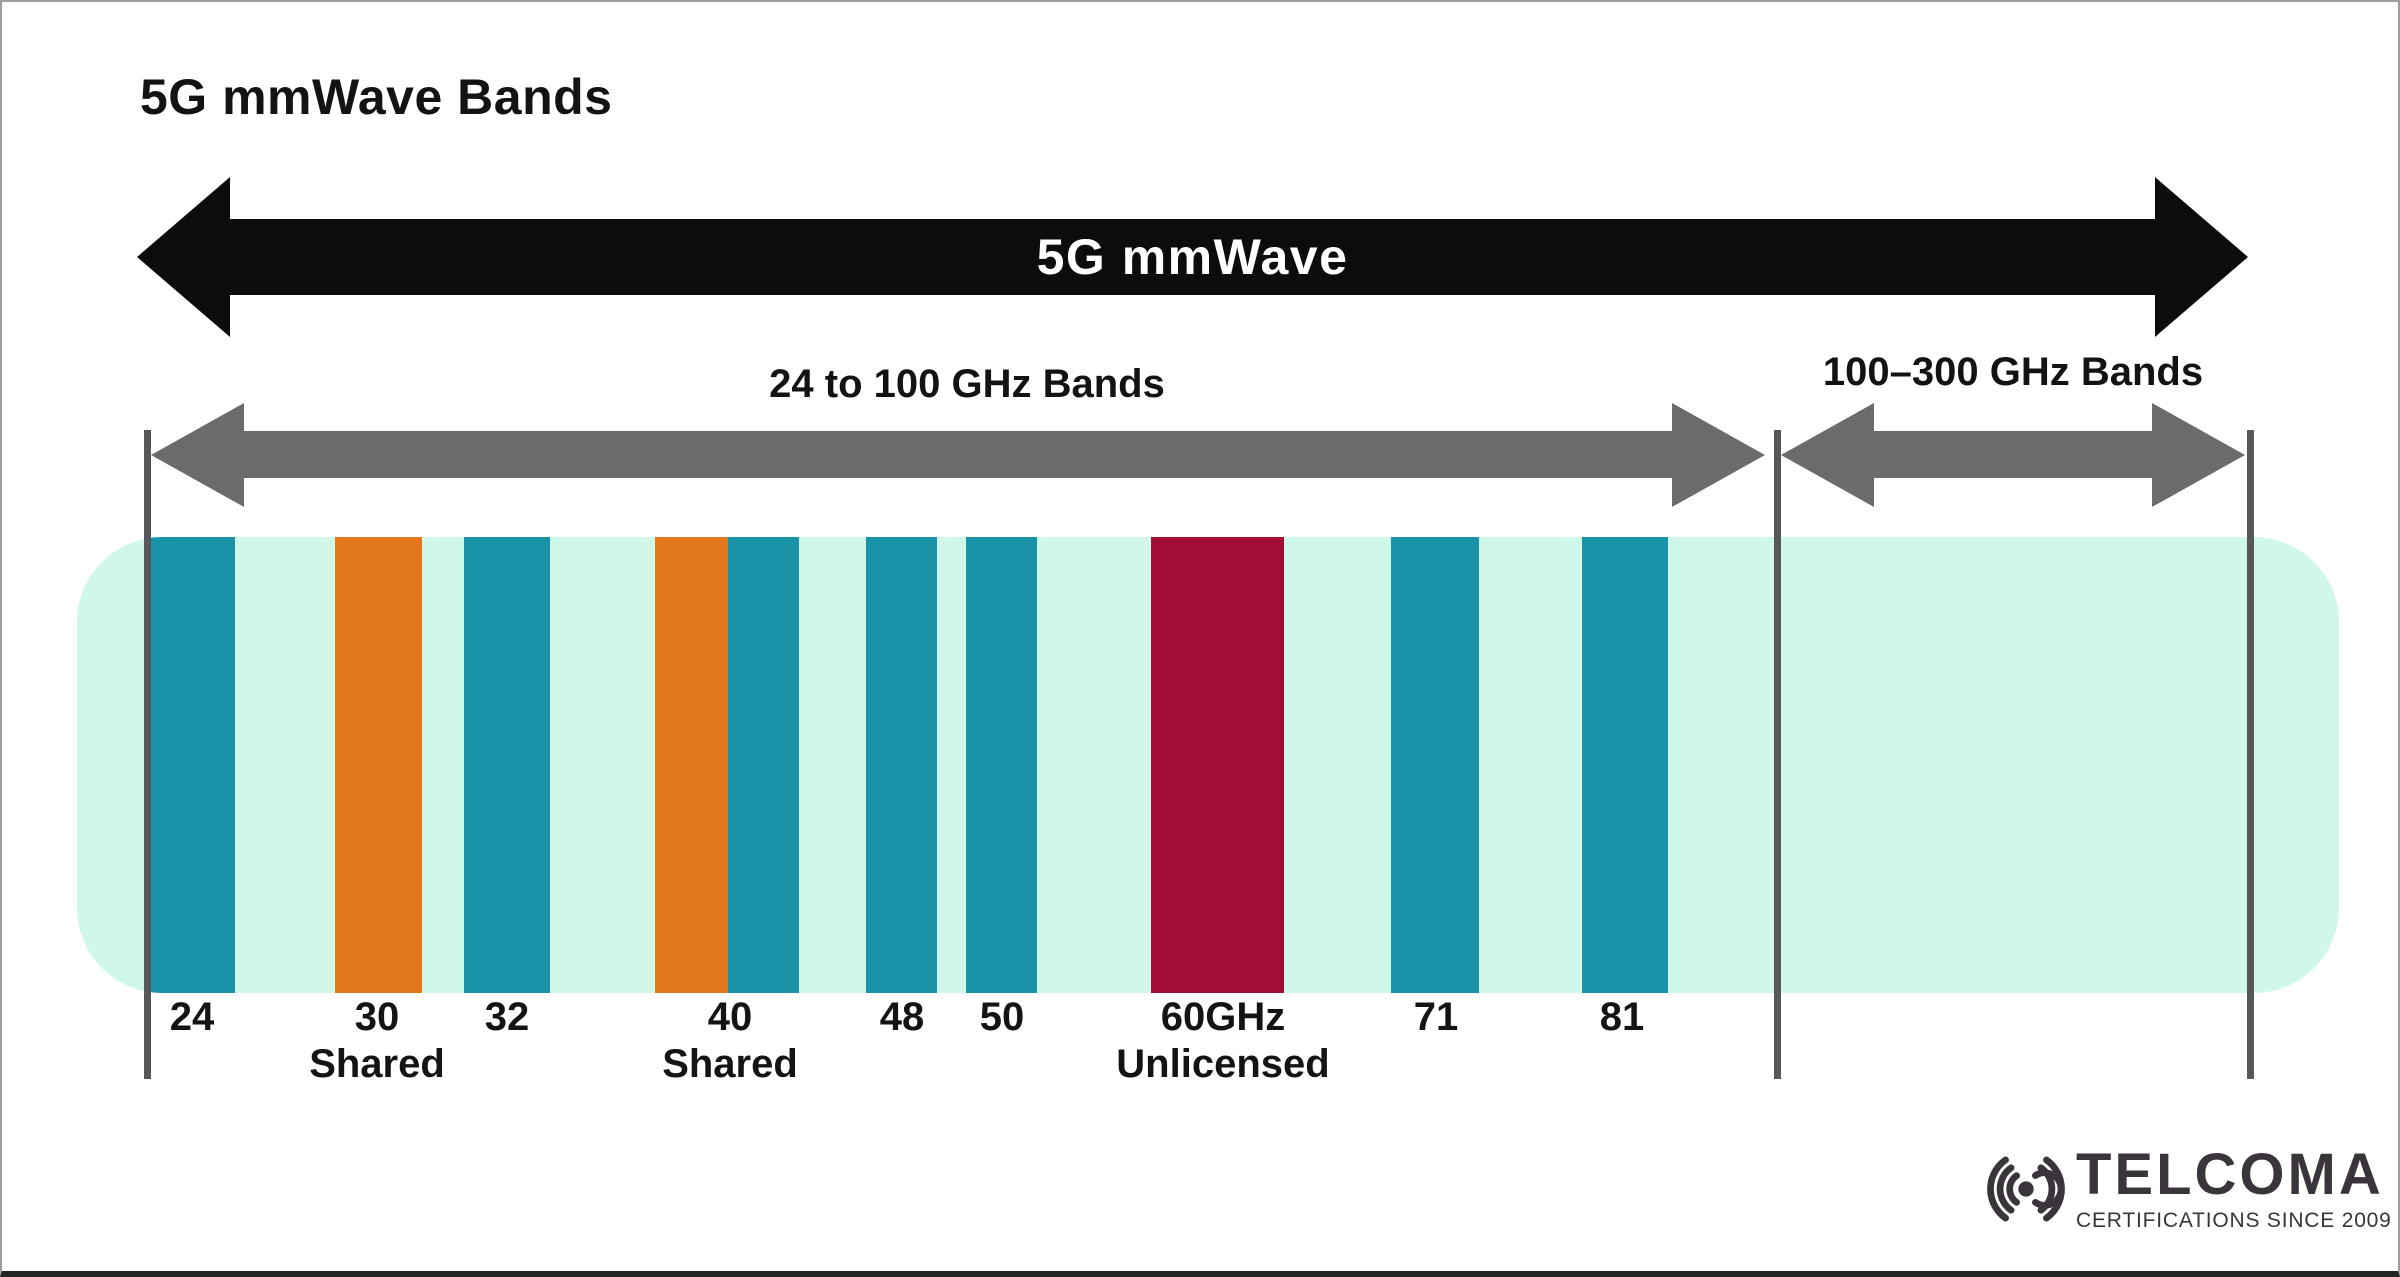  Describe the element at coordinates (967, 384) in the screenshot. I see `range-label-24-100ghz: 24 to 100 GHz Bands` at that location.